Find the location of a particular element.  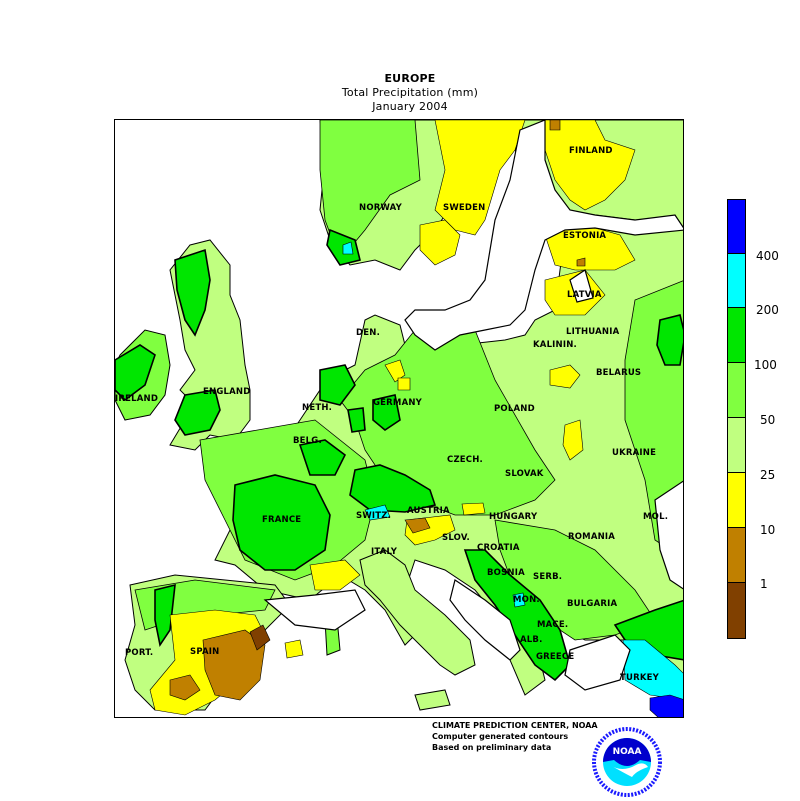

legend-tick-100: 100 is located at coordinates (765, 365).